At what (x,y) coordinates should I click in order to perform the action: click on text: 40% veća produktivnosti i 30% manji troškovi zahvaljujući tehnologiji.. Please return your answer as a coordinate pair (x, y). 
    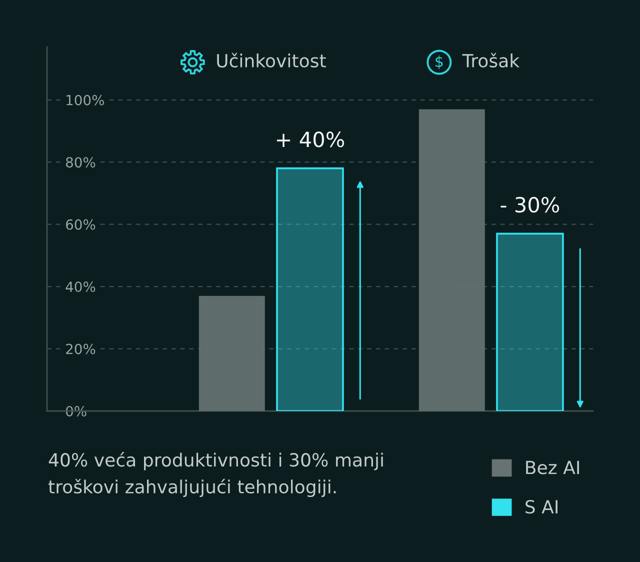
    Looking at the image, I should click on (215, 475).